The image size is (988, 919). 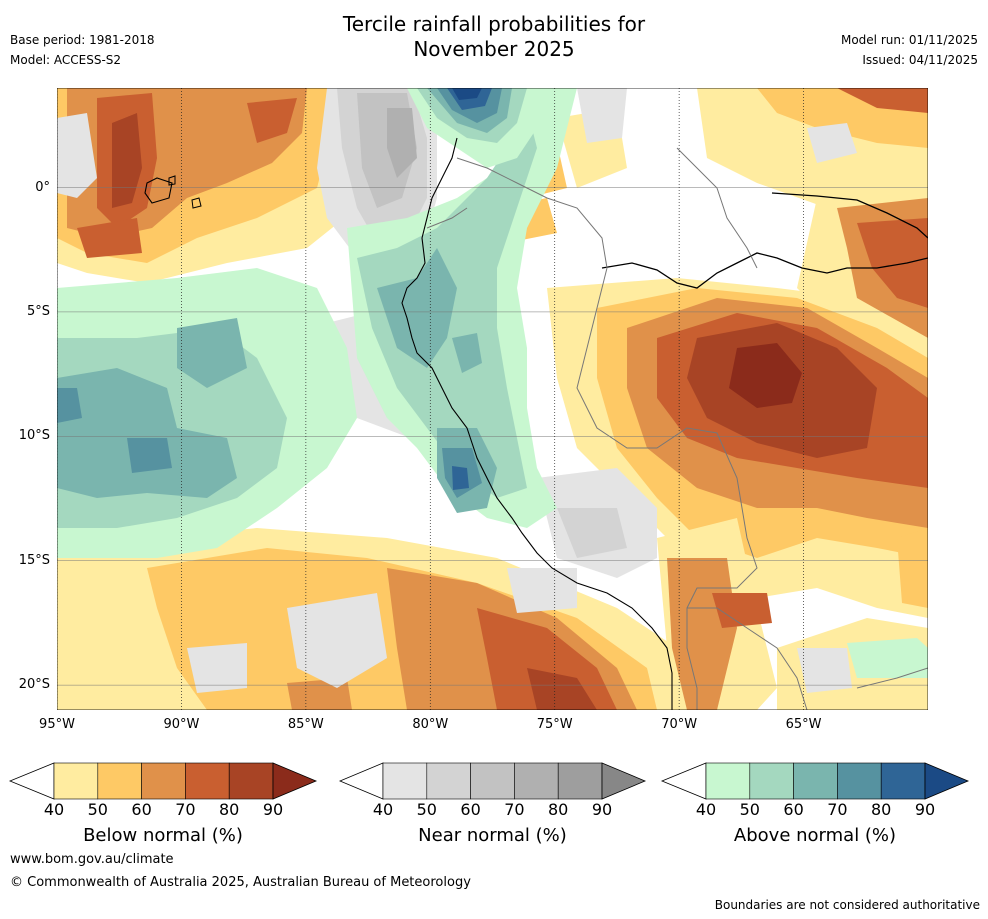 What do you see at coordinates (163, 835) in the screenshot?
I see `colorbar-title: Below normal (%)` at bounding box center [163, 835].